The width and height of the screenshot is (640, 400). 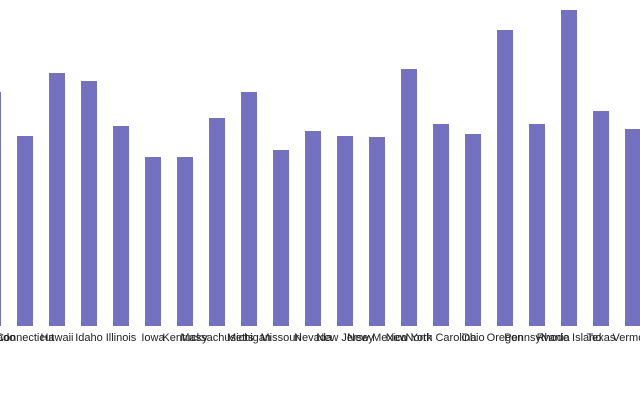 What do you see at coordinates (7, 338) in the screenshot?
I see `x-tick-label: Colorado` at bounding box center [7, 338].